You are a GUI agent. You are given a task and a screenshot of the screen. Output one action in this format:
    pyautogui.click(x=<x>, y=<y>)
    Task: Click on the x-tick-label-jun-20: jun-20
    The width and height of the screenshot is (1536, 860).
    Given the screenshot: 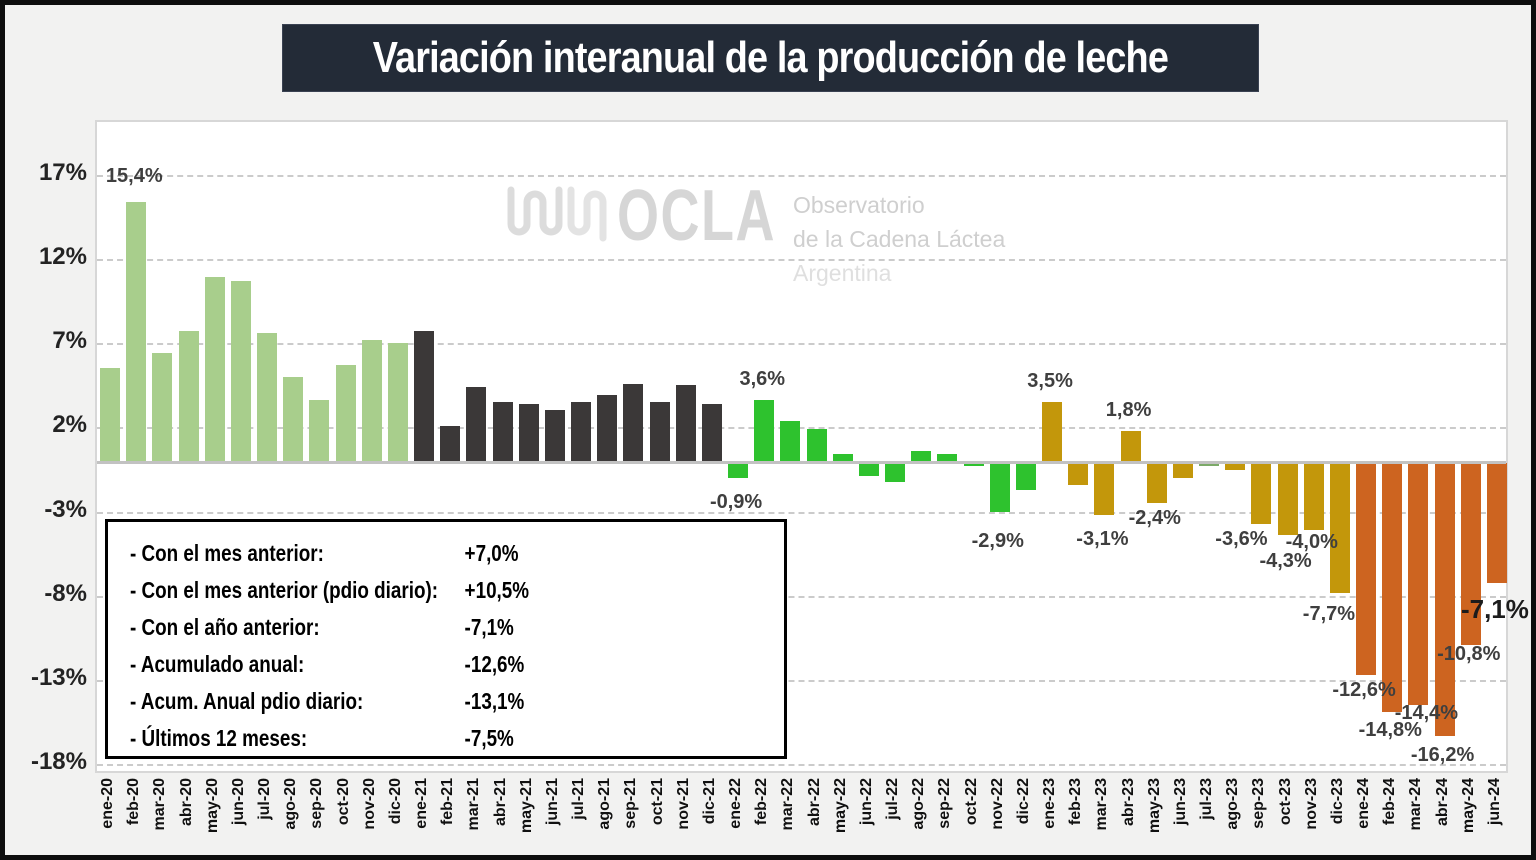 What is the action you would take?
    pyautogui.click(x=238, y=802)
    